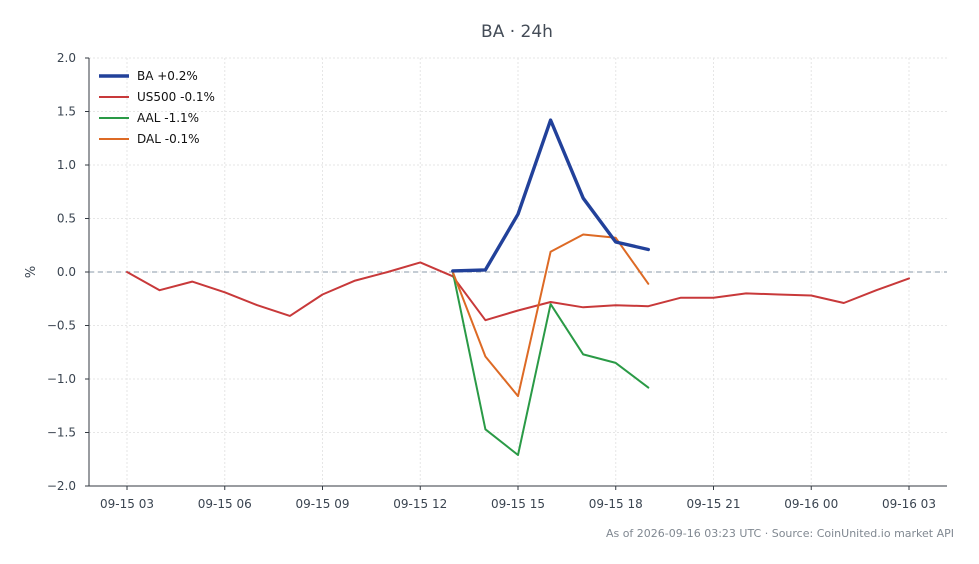  What do you see at coordinates (714, 504) in the screenshot?
I see `x-tick-label: 09-15 21` at bounding box center [714, 504].